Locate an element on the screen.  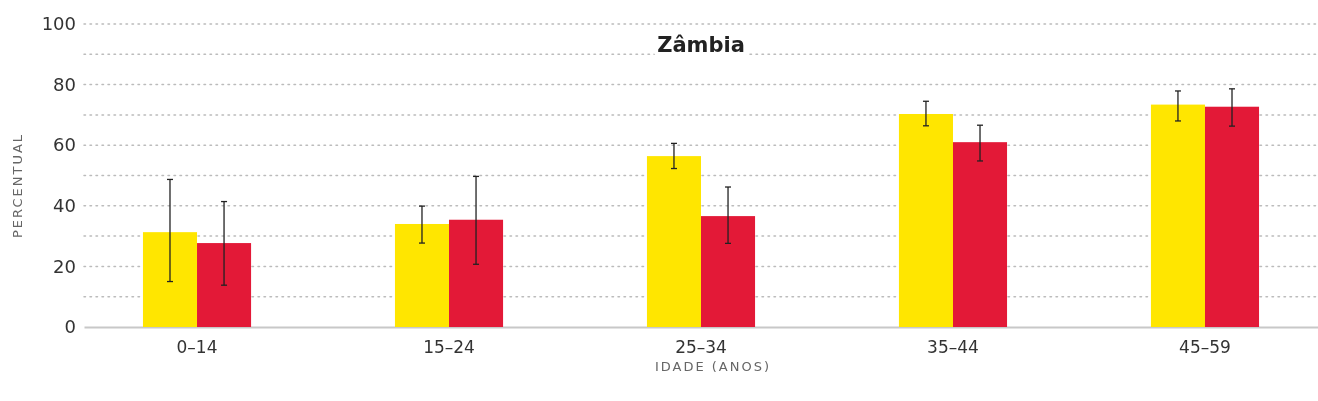
y-tick-label: 100 is located at coordinates (58, 24).